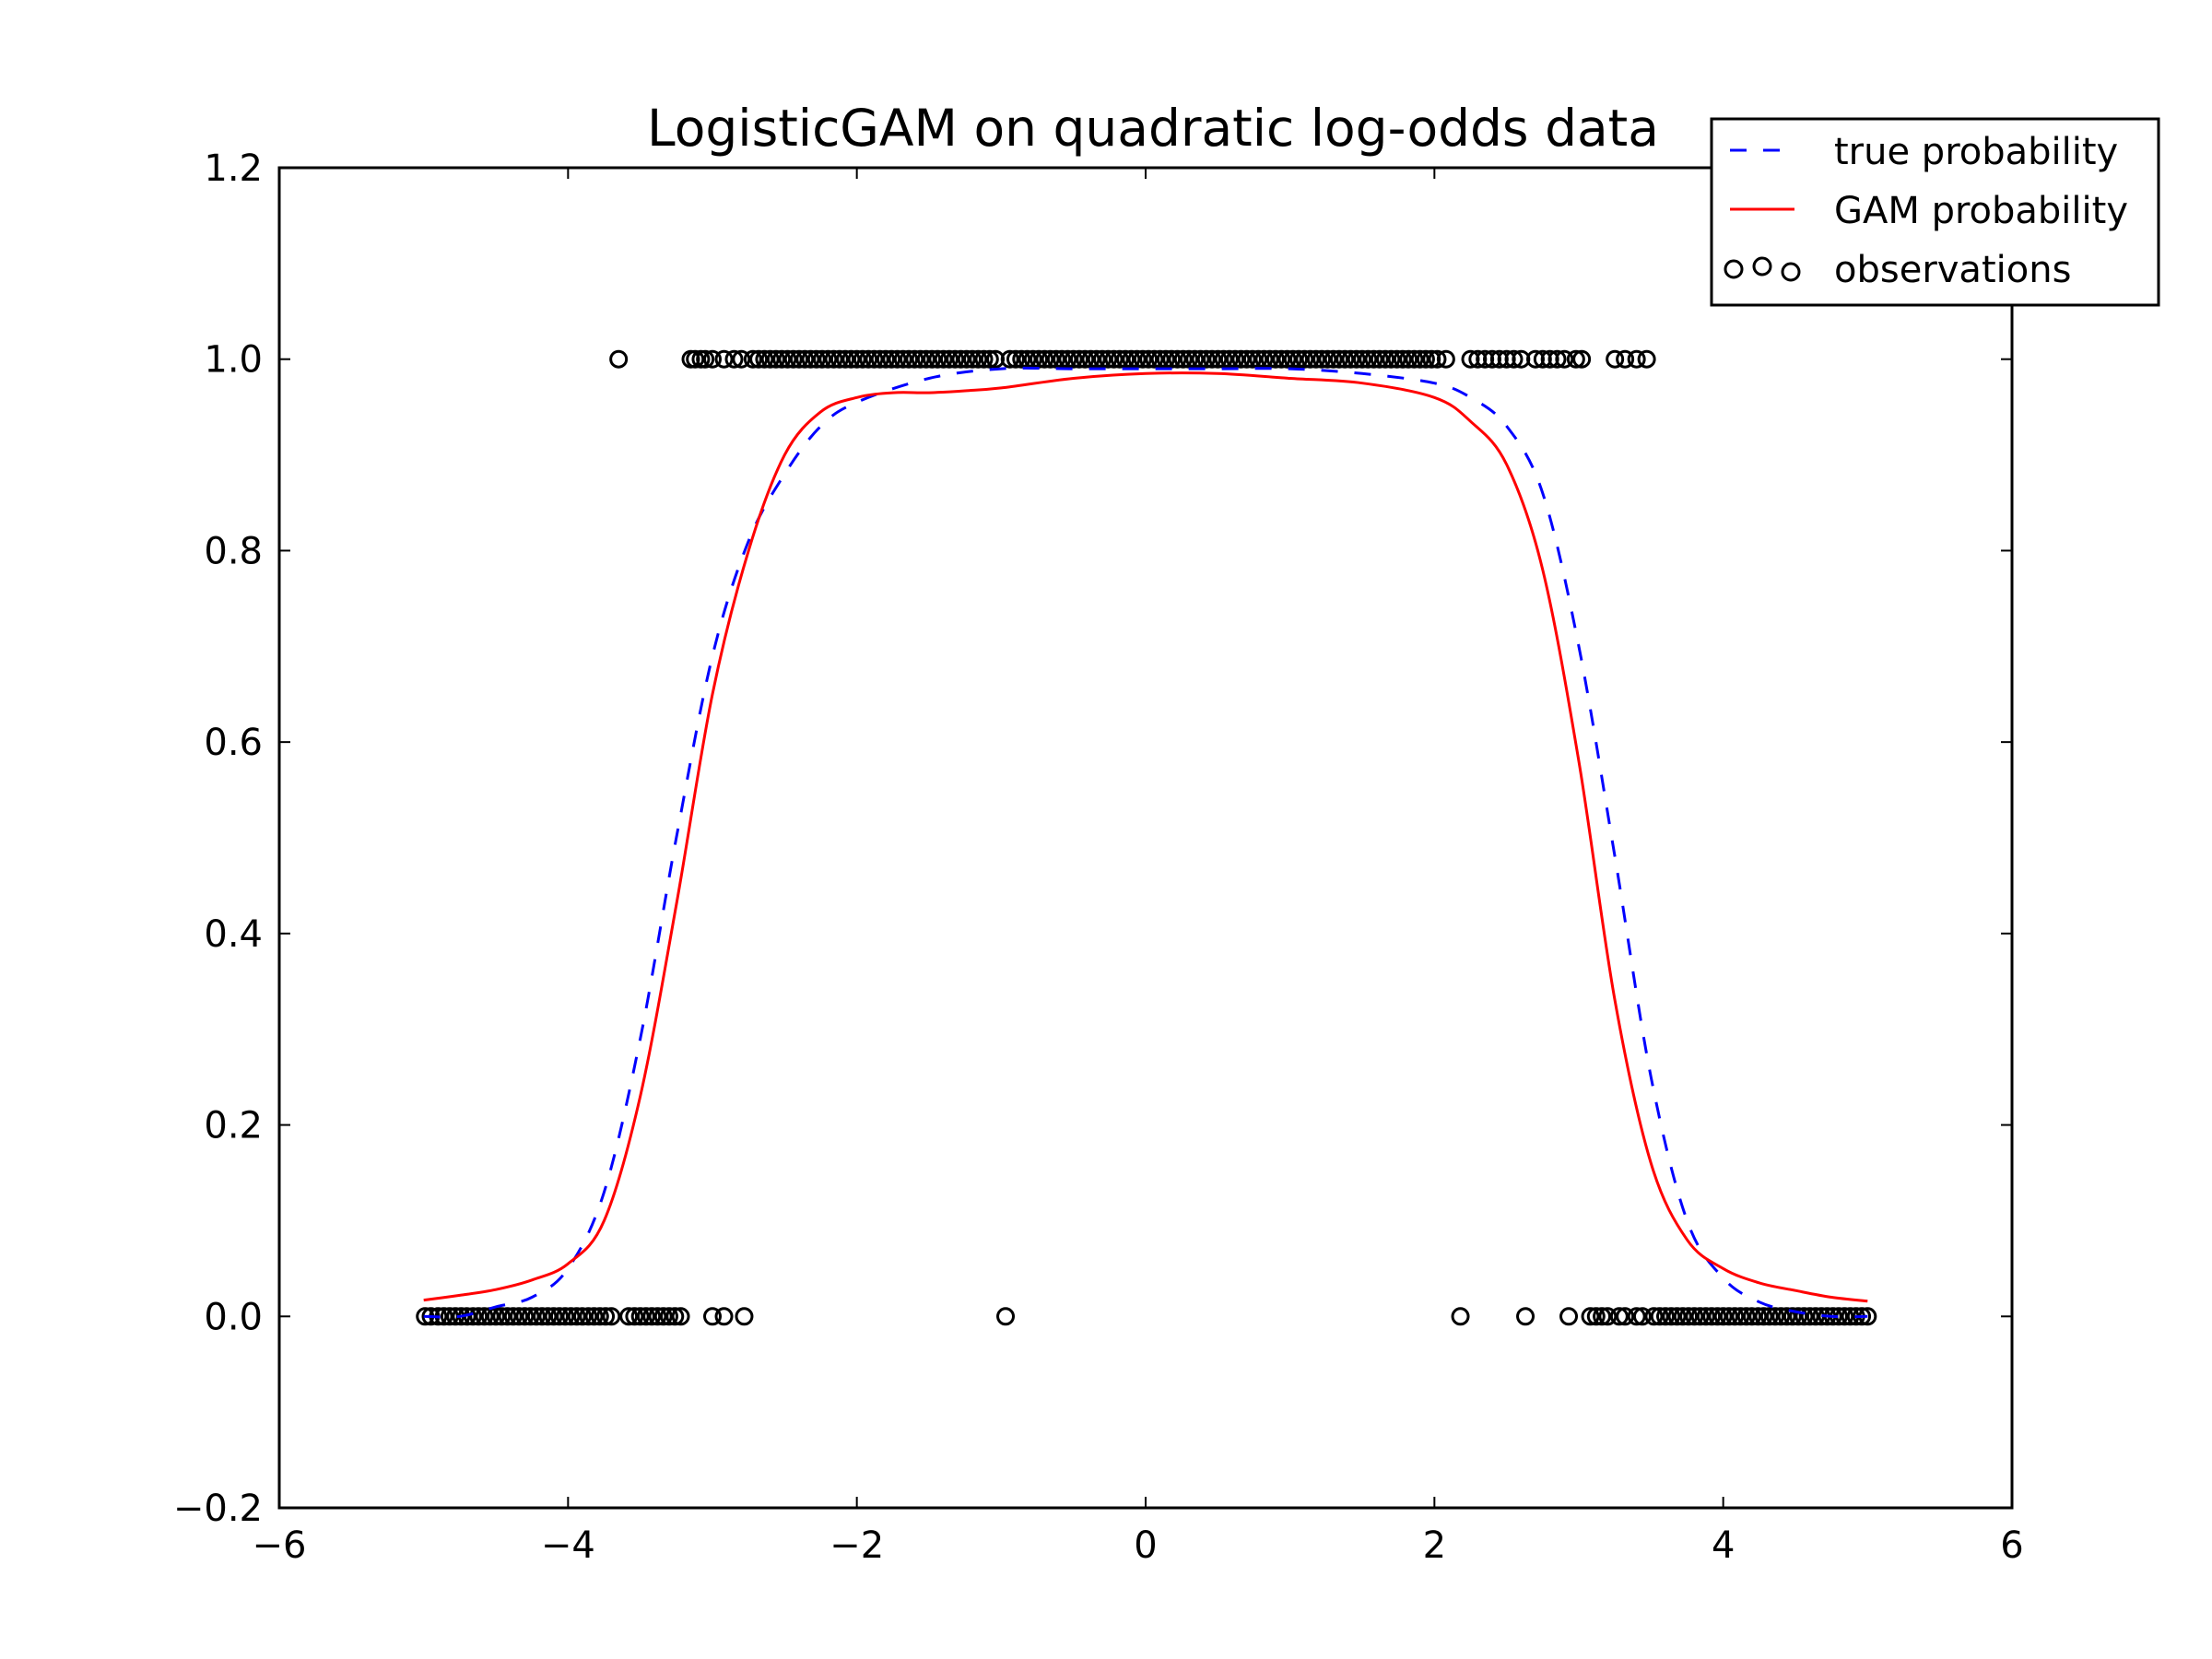  I want to click on y-tick-label: 0.2, so click(233, 1126).